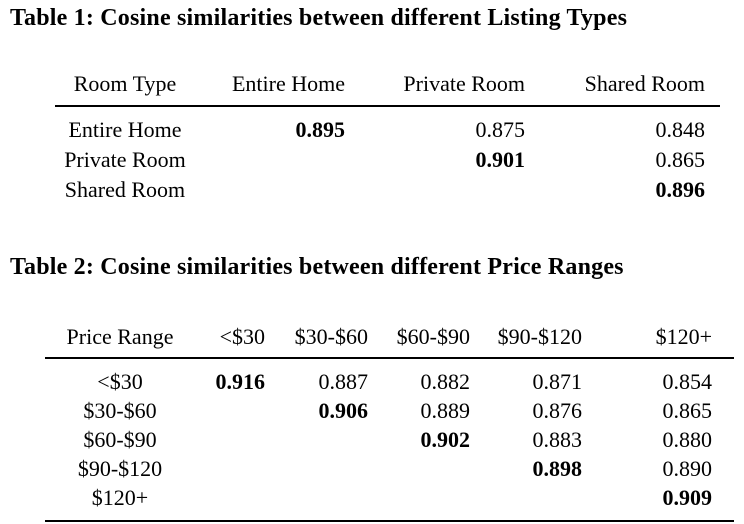 This screenshot has width=744, height=524. What do you see at coordinates (125, 129) in the screenshot?
I see `row-label: Entire Home` at bounding box center [125, 129].